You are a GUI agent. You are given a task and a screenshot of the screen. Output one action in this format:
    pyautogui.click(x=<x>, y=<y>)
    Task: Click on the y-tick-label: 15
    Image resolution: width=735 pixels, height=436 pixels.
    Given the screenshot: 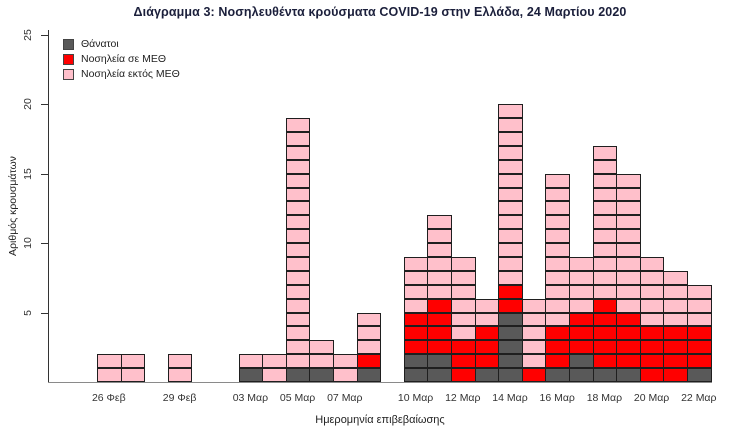 What is the action you would take?
    pyautogui.click(x=28, y=173)
    